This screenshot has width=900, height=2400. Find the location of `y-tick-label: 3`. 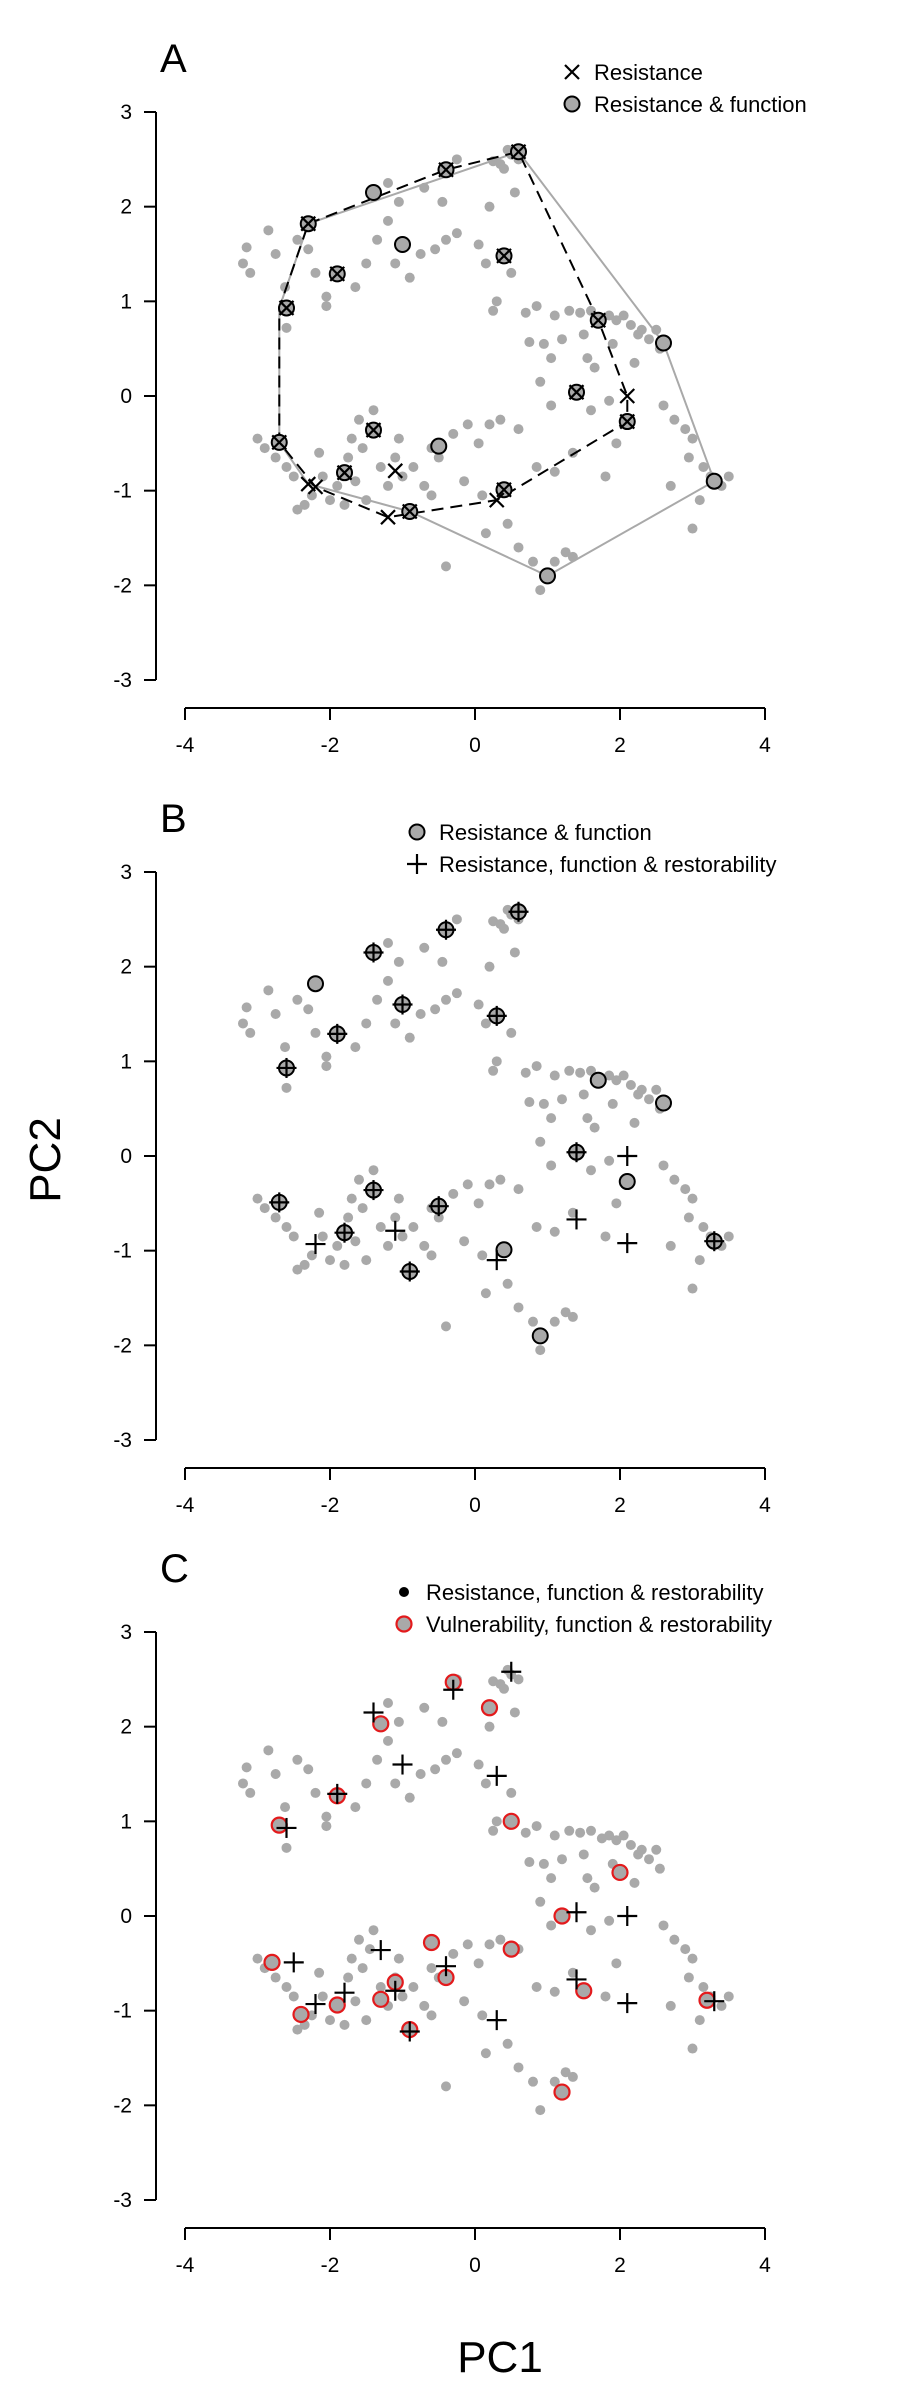

y-tick-label: 3 is located at coordinates (126, 1632).